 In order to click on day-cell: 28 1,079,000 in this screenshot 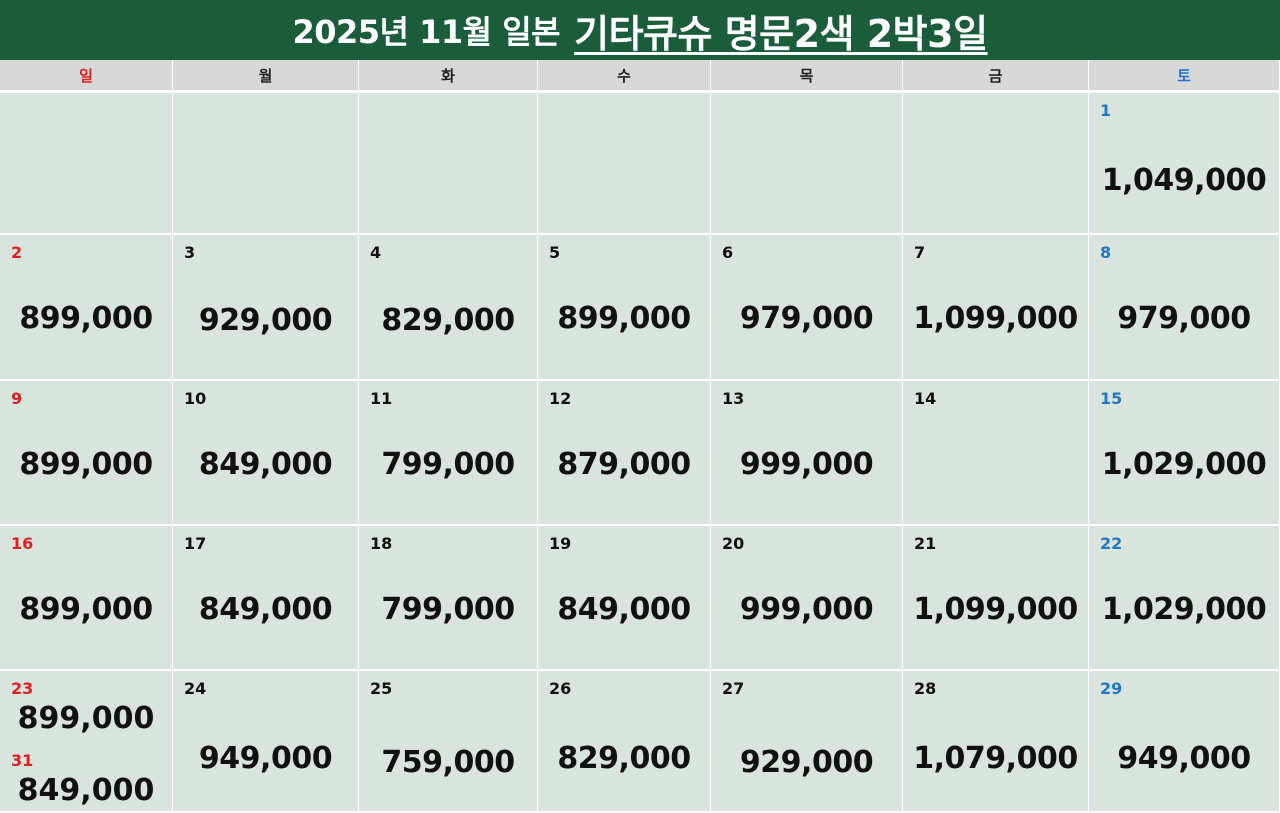, I will do `click(996, 742)`.